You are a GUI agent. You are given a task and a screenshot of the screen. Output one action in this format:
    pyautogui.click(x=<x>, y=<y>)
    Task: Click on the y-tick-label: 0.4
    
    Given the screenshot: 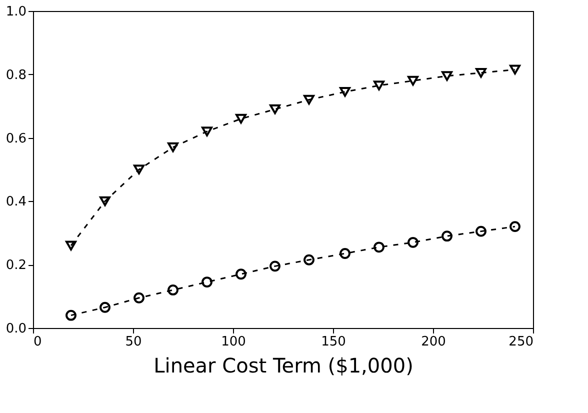 What is the action you would take?
    pyautogui.click(x=16, y=202)
    